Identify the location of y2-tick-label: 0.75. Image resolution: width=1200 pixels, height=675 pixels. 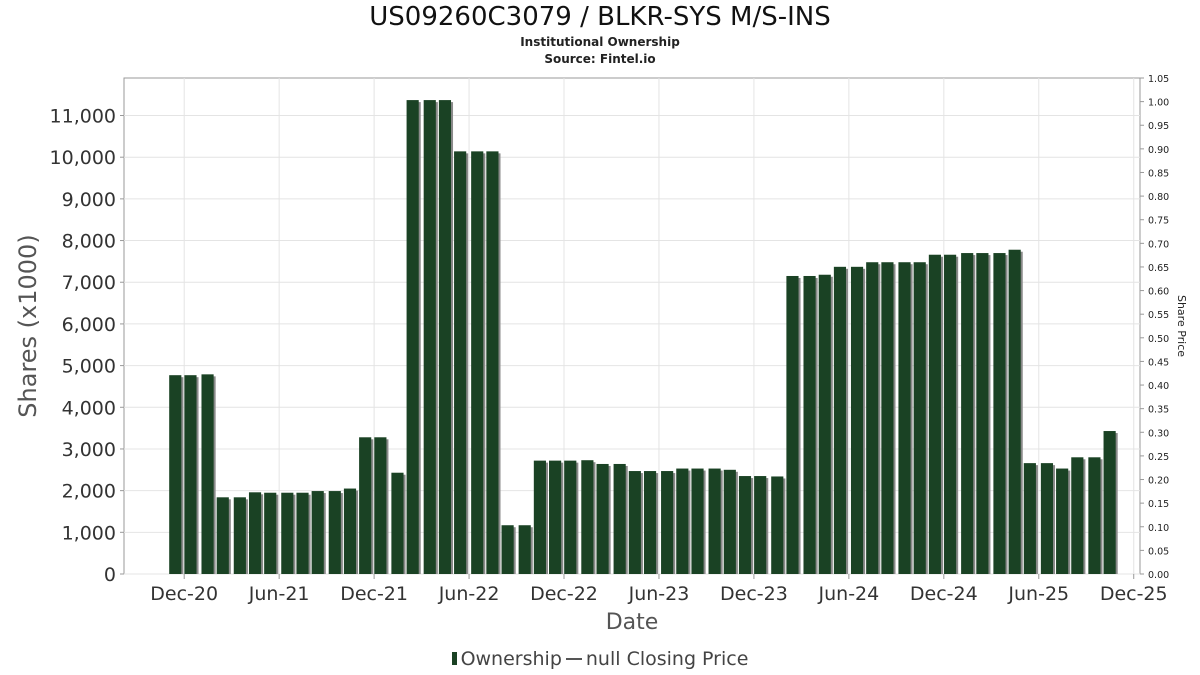
(1158, 221).